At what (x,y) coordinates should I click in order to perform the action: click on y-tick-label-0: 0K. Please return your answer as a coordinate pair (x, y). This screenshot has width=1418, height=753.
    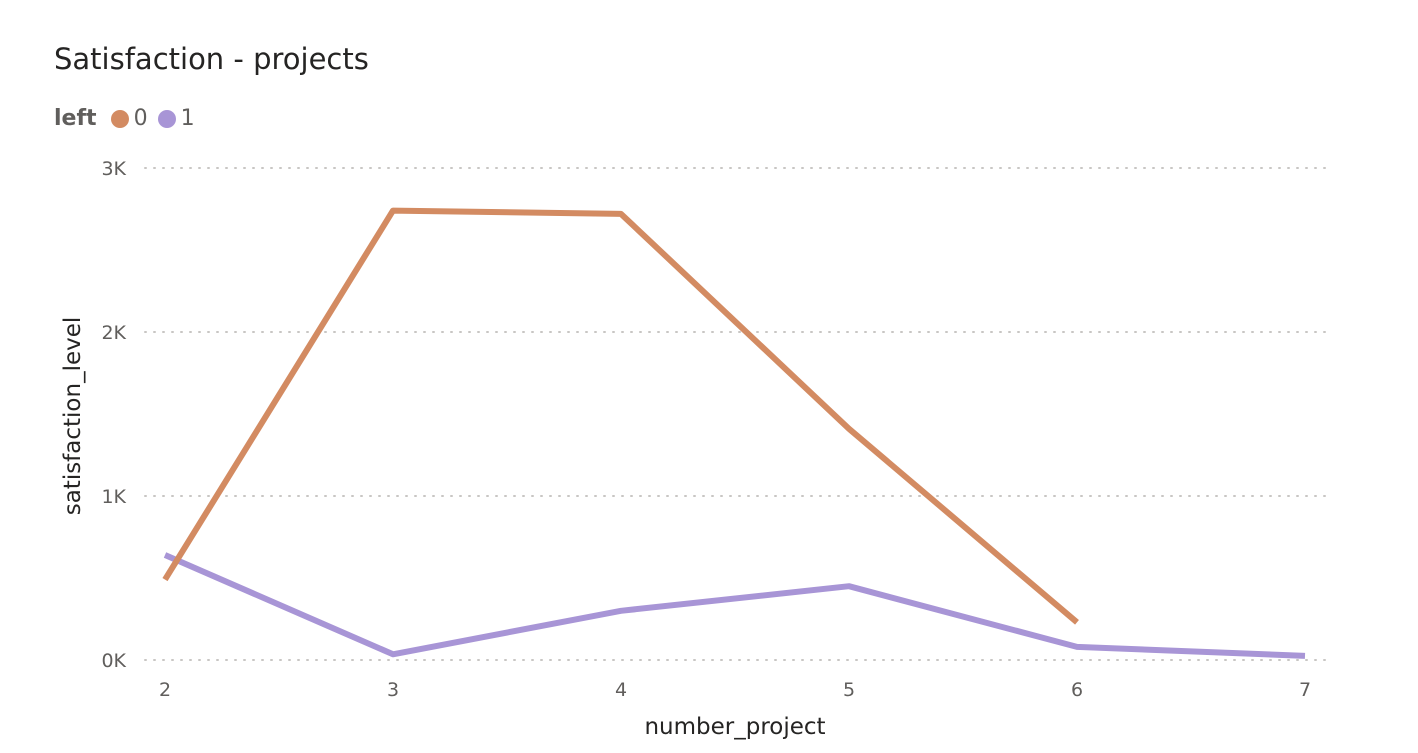
    Looking at the image, I should click on (113, 661).